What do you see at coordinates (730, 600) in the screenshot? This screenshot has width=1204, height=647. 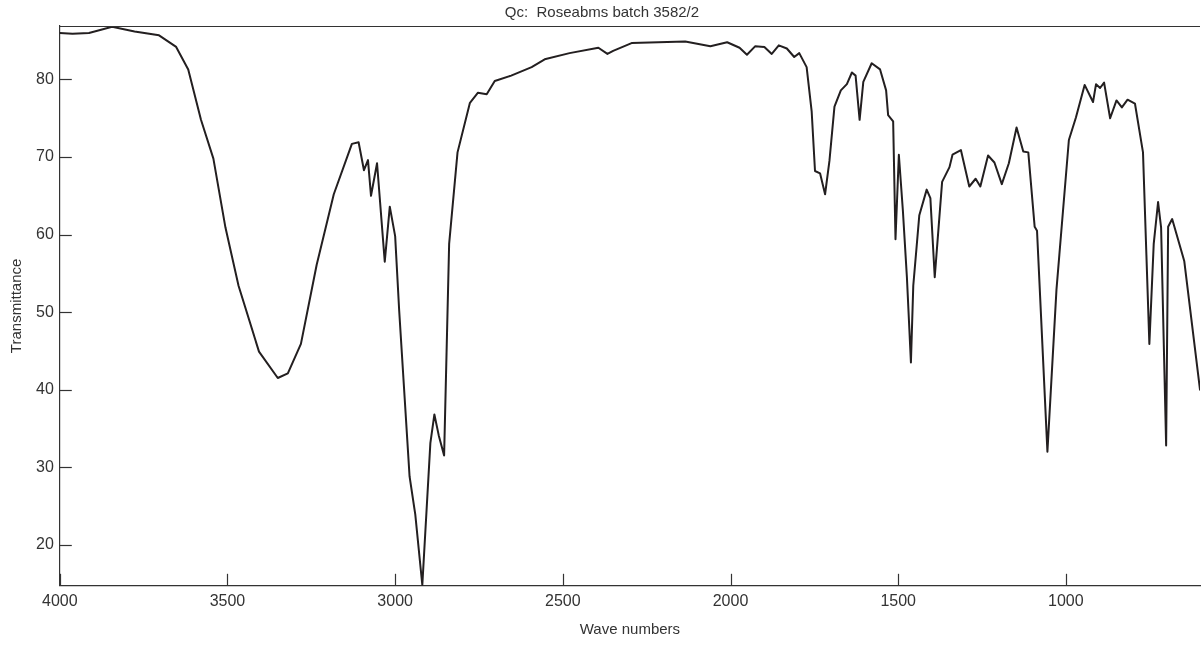 I see `x-tick-label: 2000` at bounding box center [730, 600].